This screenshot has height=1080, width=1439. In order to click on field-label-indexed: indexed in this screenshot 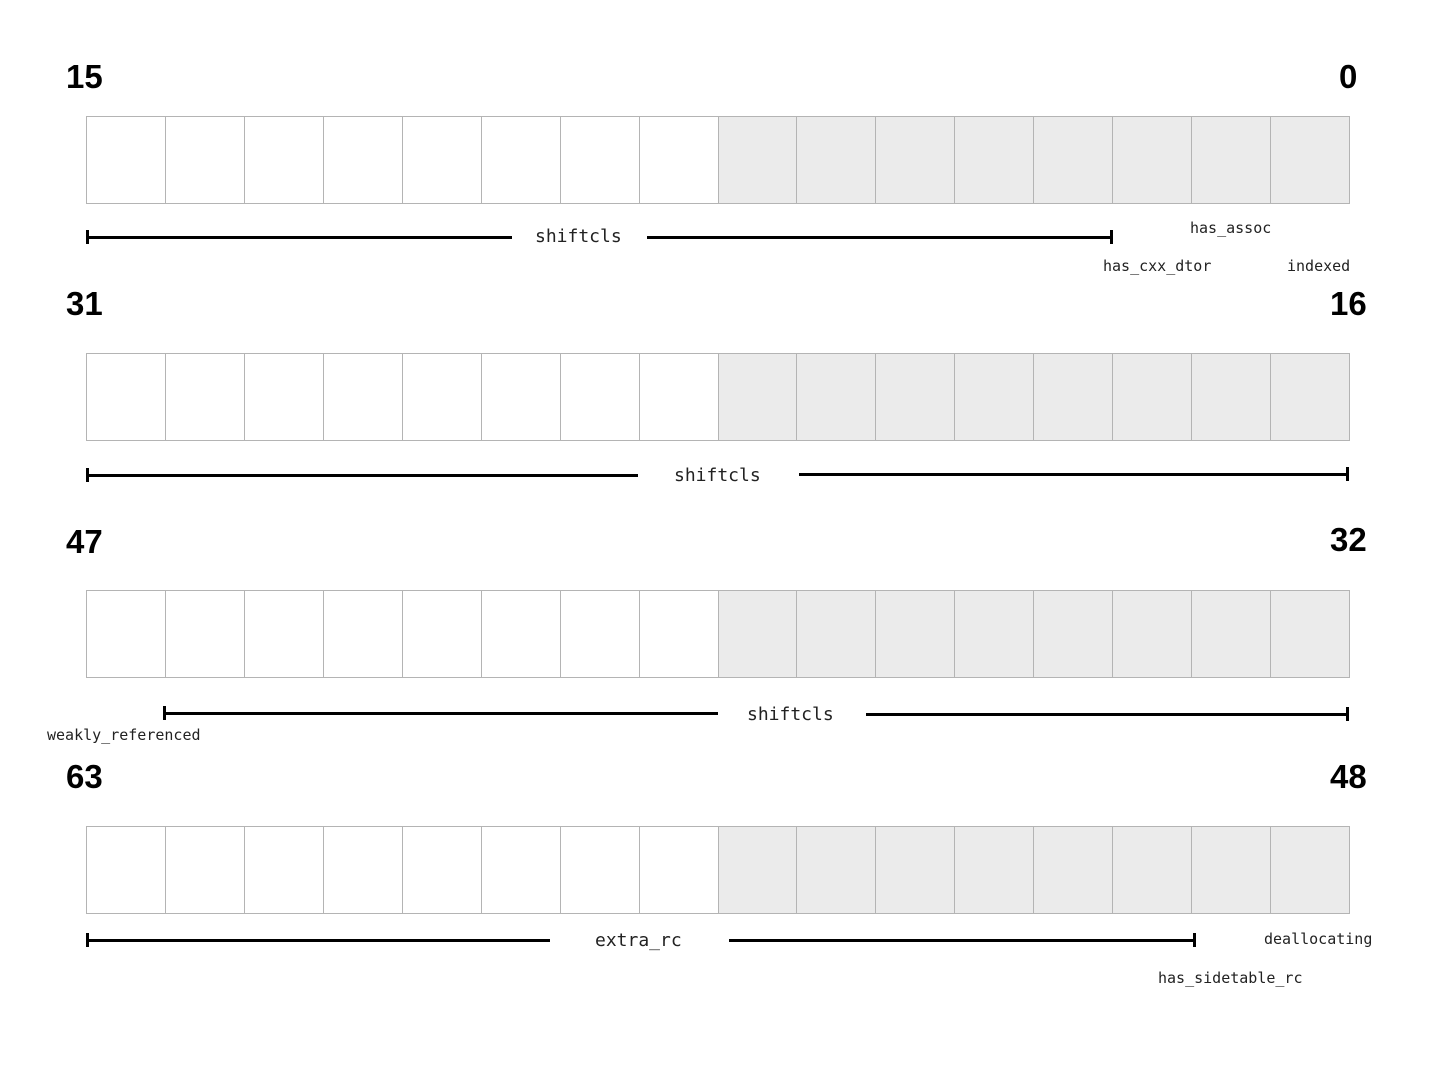, I will do `click(1319, 266)`.